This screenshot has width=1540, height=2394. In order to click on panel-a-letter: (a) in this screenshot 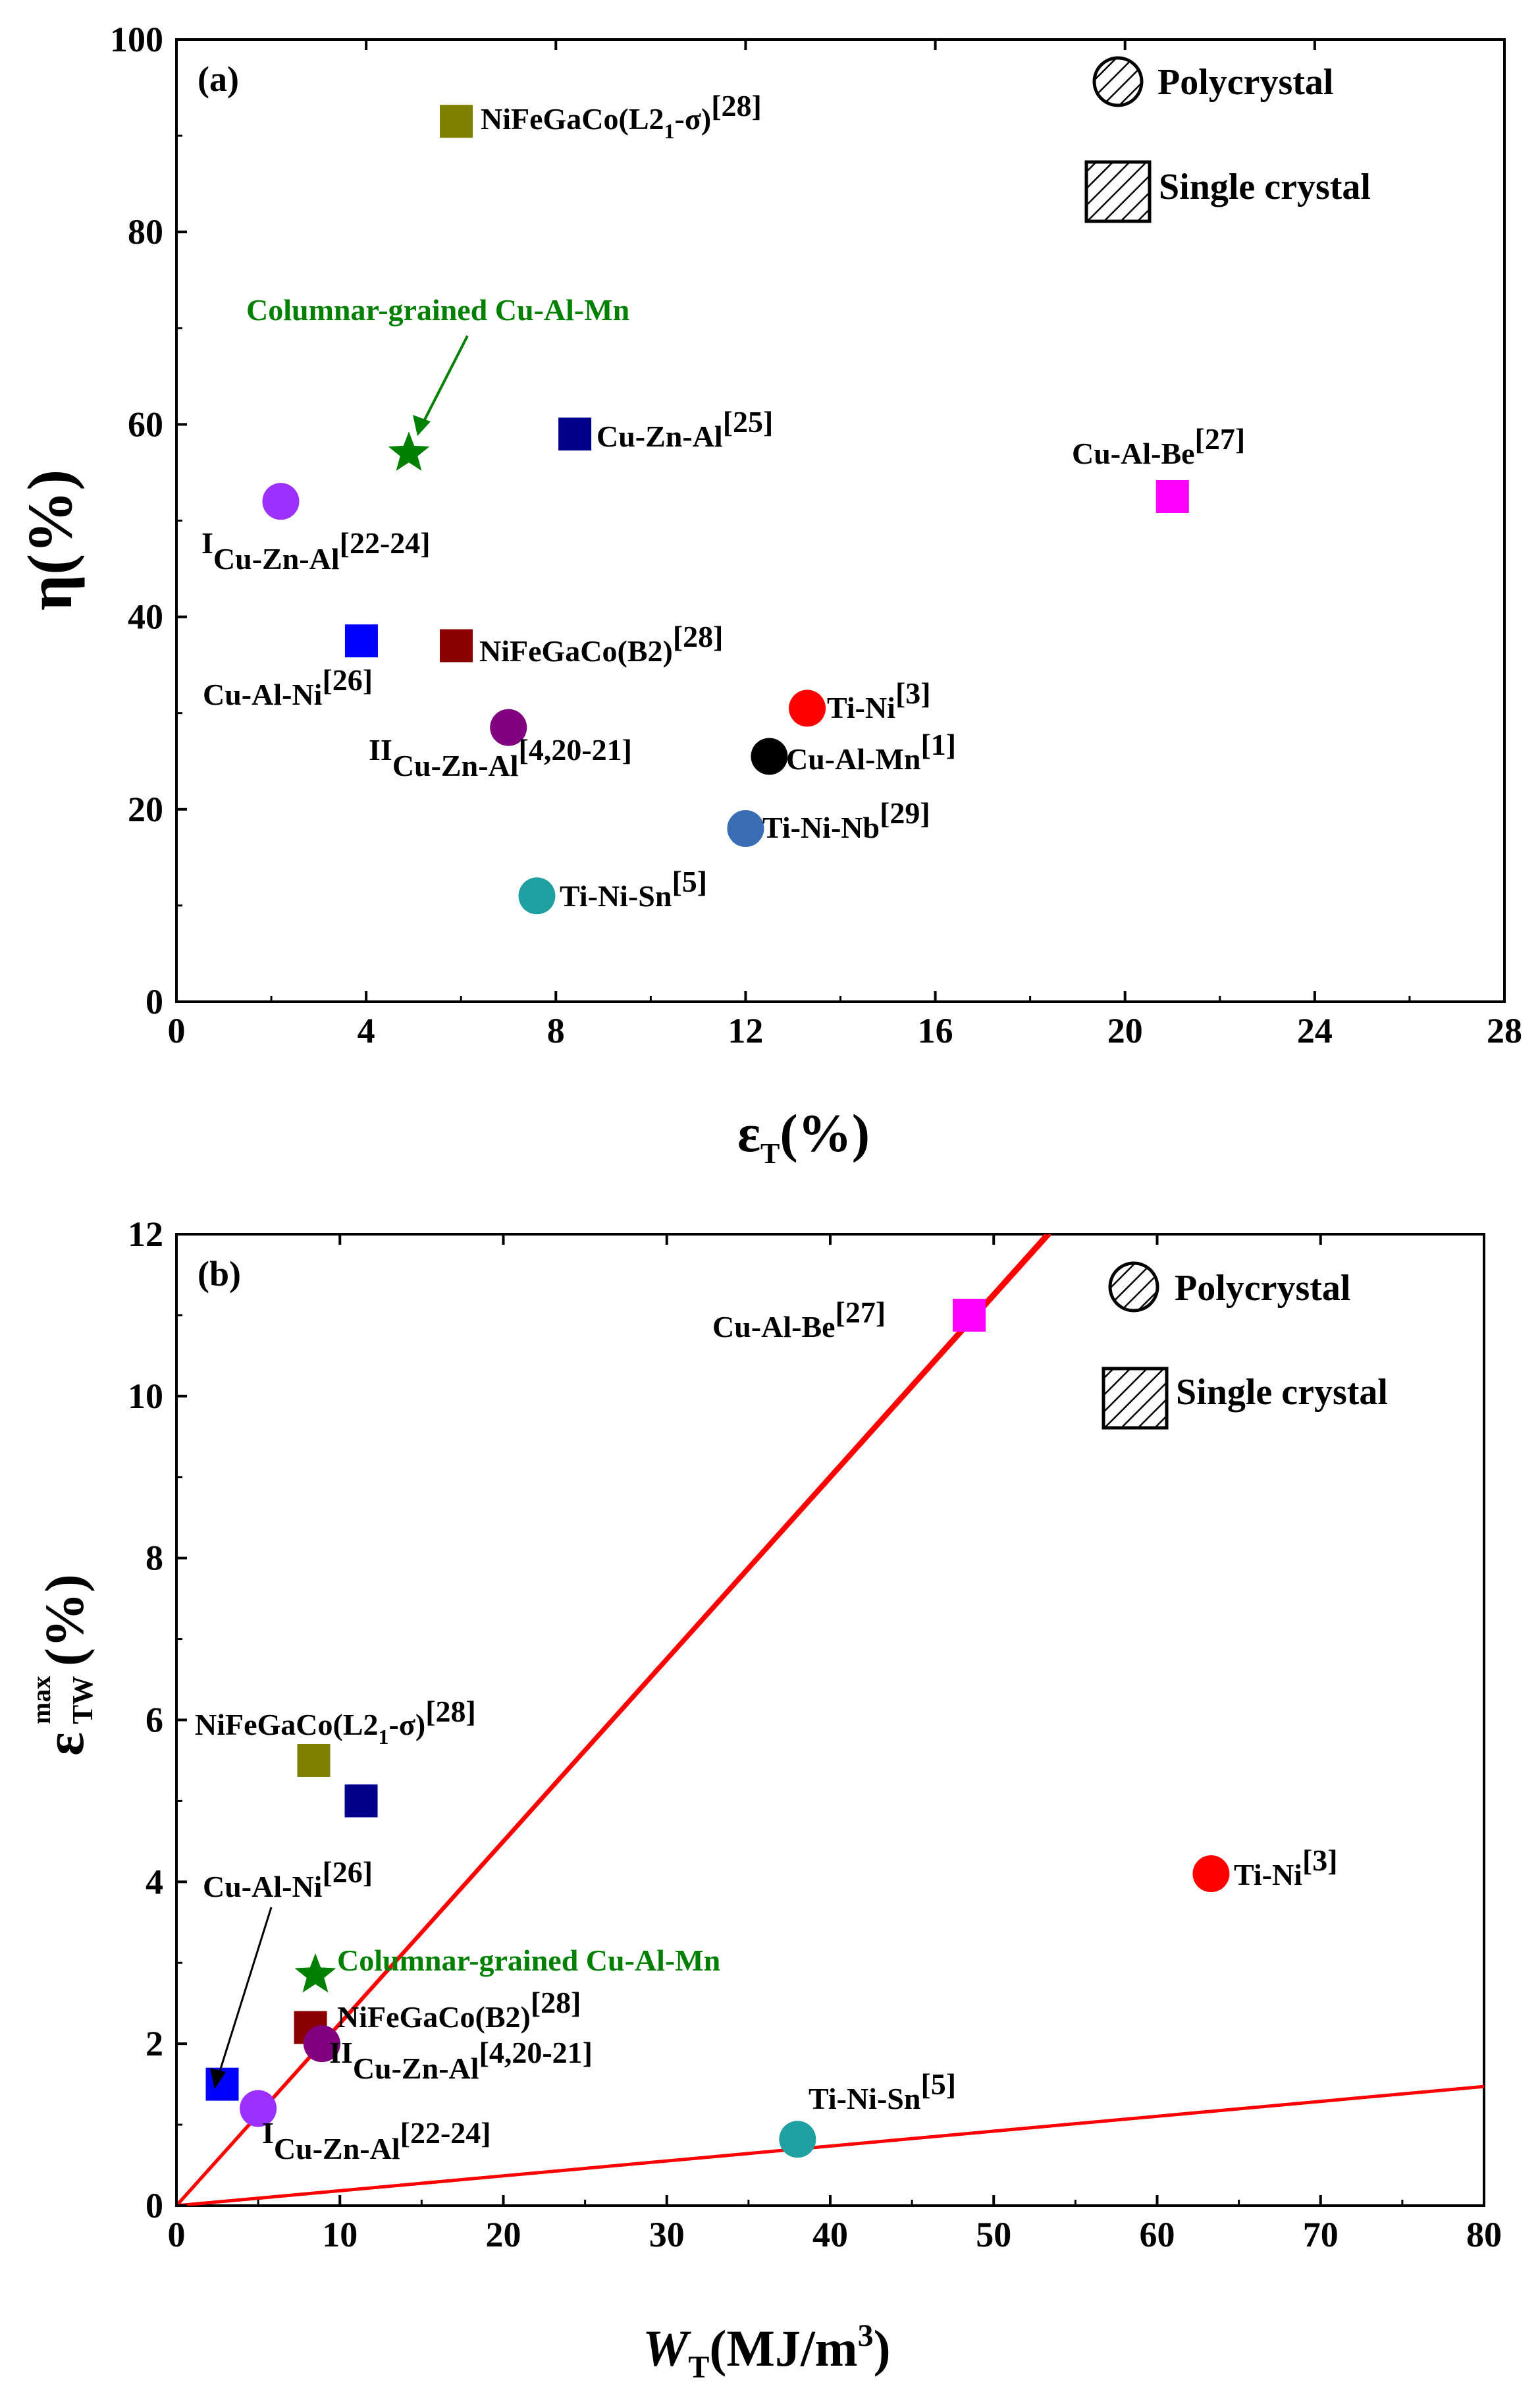, I will do `click(218, 79)`.